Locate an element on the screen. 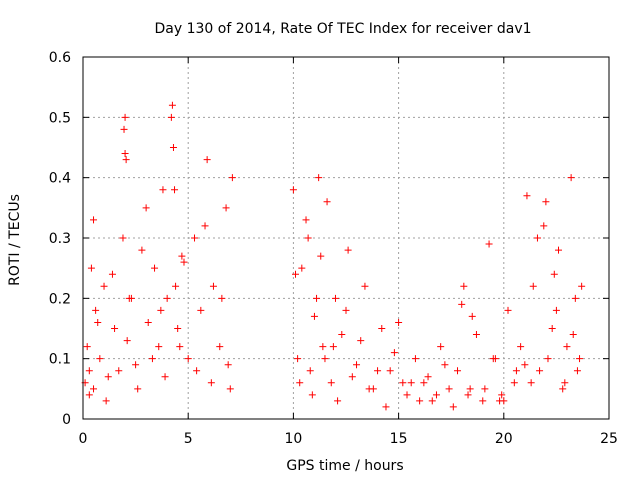  y-tick-label: 0.6 is located at coordinates (60, 58).